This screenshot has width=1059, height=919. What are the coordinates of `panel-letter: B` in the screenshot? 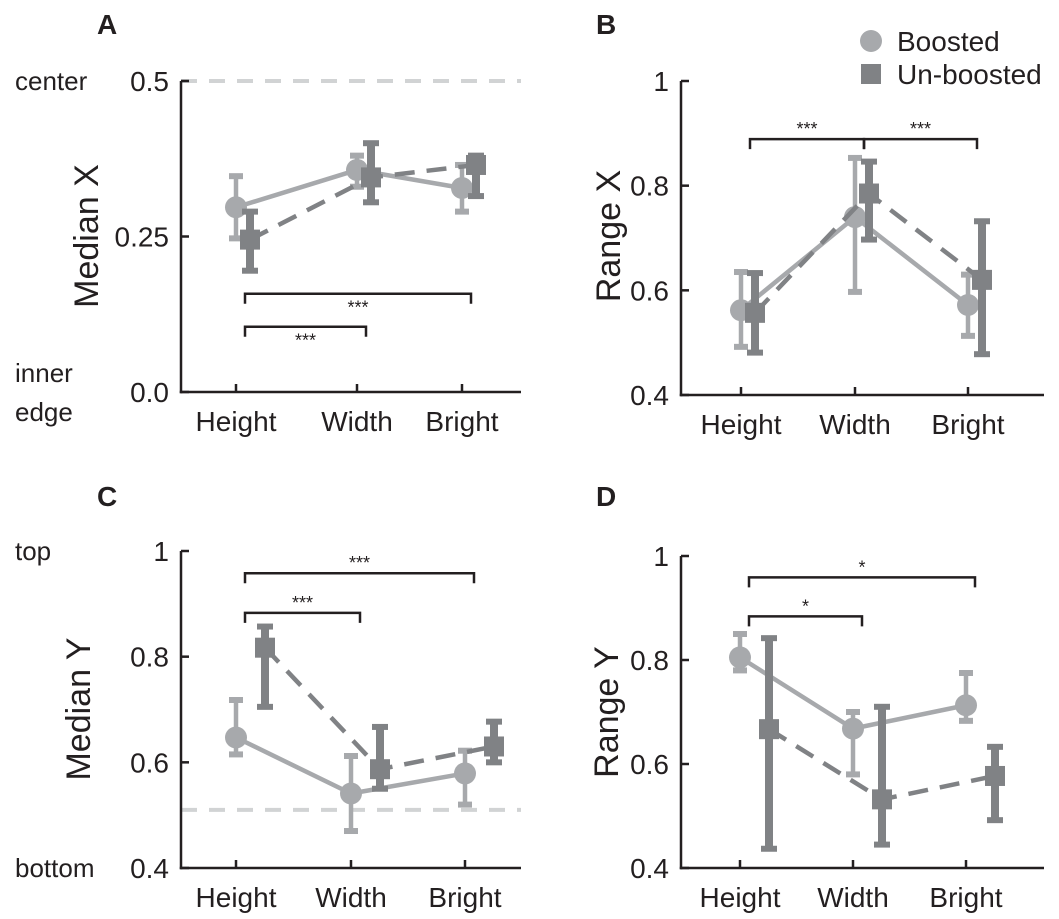 It's located at (606, 24).